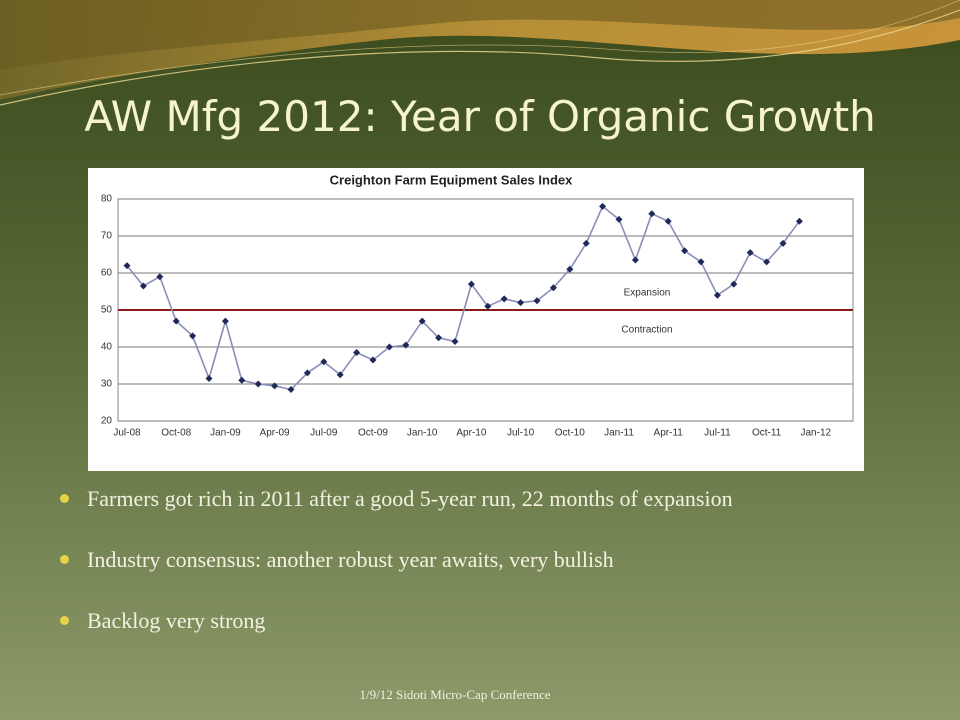  I want to click on x-tick-label: Jan-10, so click(422, 433).